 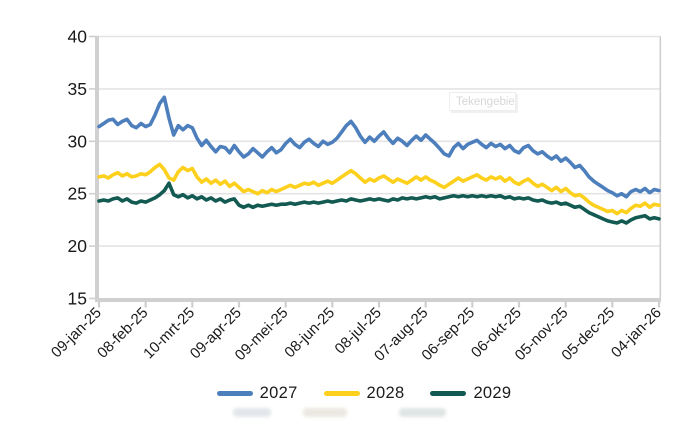 I want to click on y-axis-label: 35, so click(x=77, y=89).